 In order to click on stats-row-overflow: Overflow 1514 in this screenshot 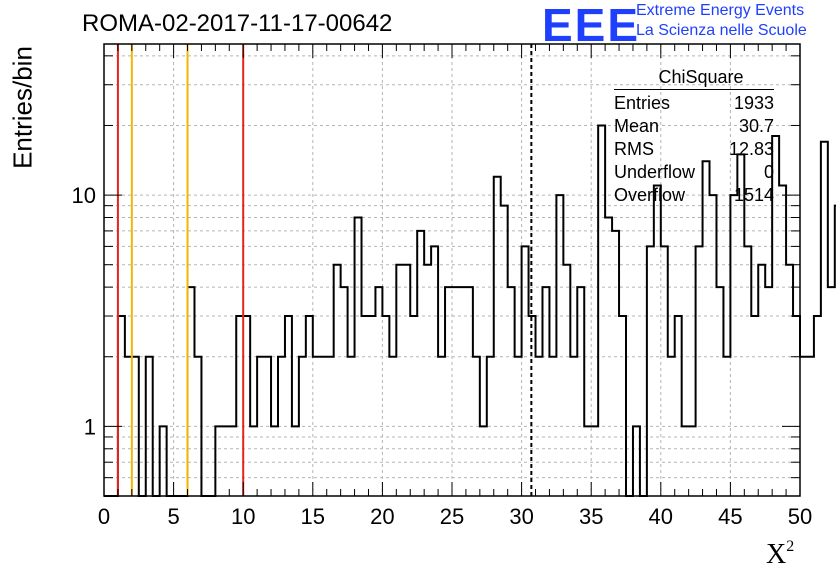, I will do `click(694, 195)`.